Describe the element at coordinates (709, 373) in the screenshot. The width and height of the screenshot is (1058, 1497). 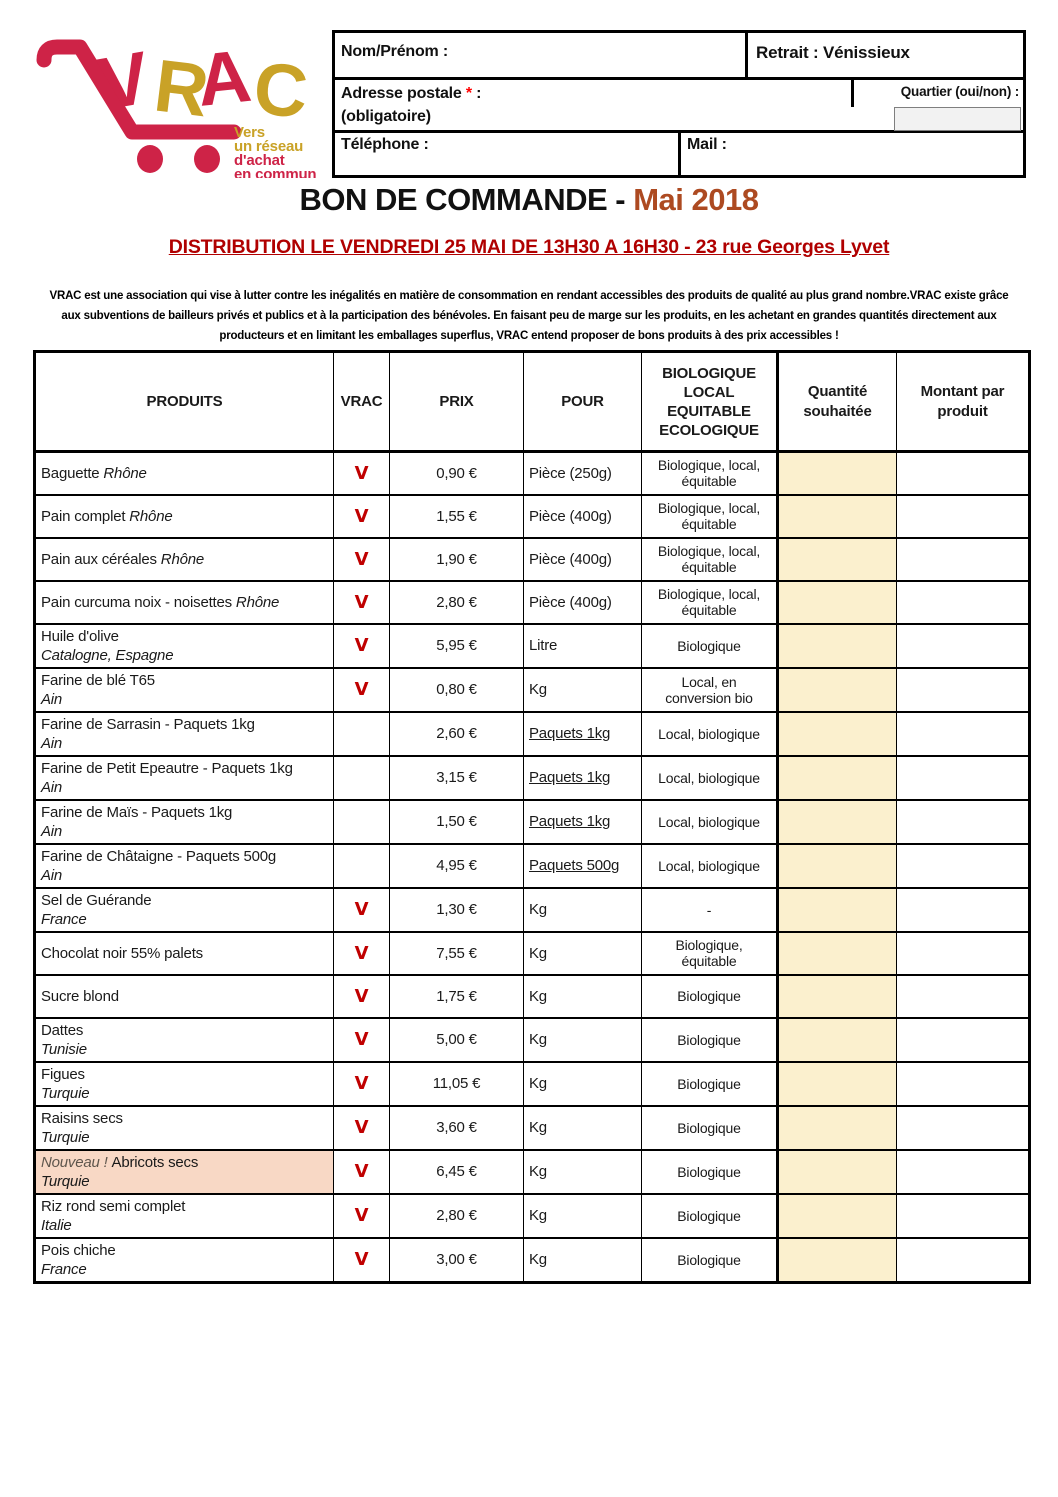
I see `header-bio-line: BIOLOGIQUE` at that location.